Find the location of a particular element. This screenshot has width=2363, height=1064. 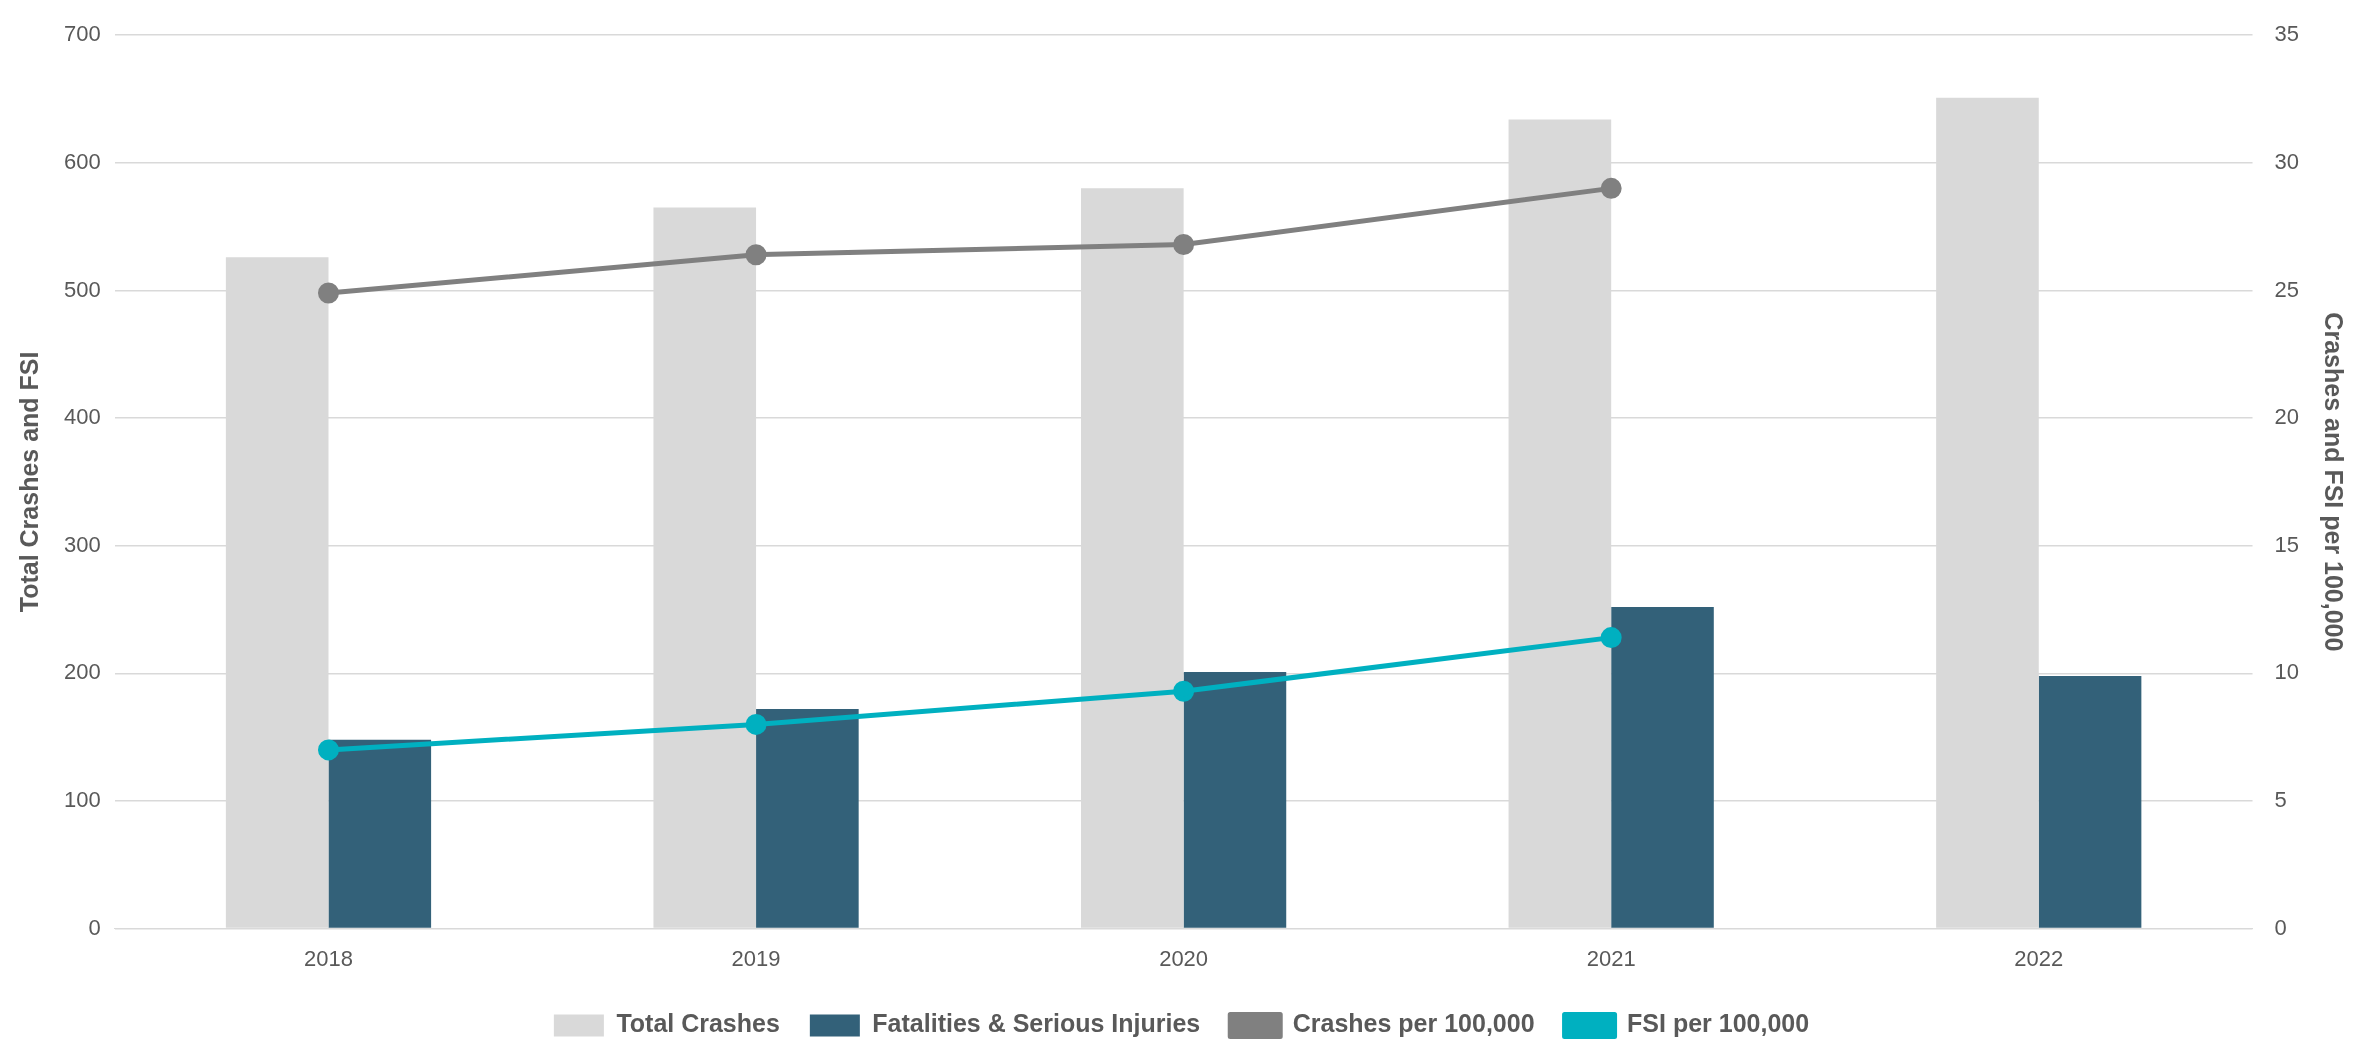

y2-tick-label: 15 is located at coordinates (2287, 544).